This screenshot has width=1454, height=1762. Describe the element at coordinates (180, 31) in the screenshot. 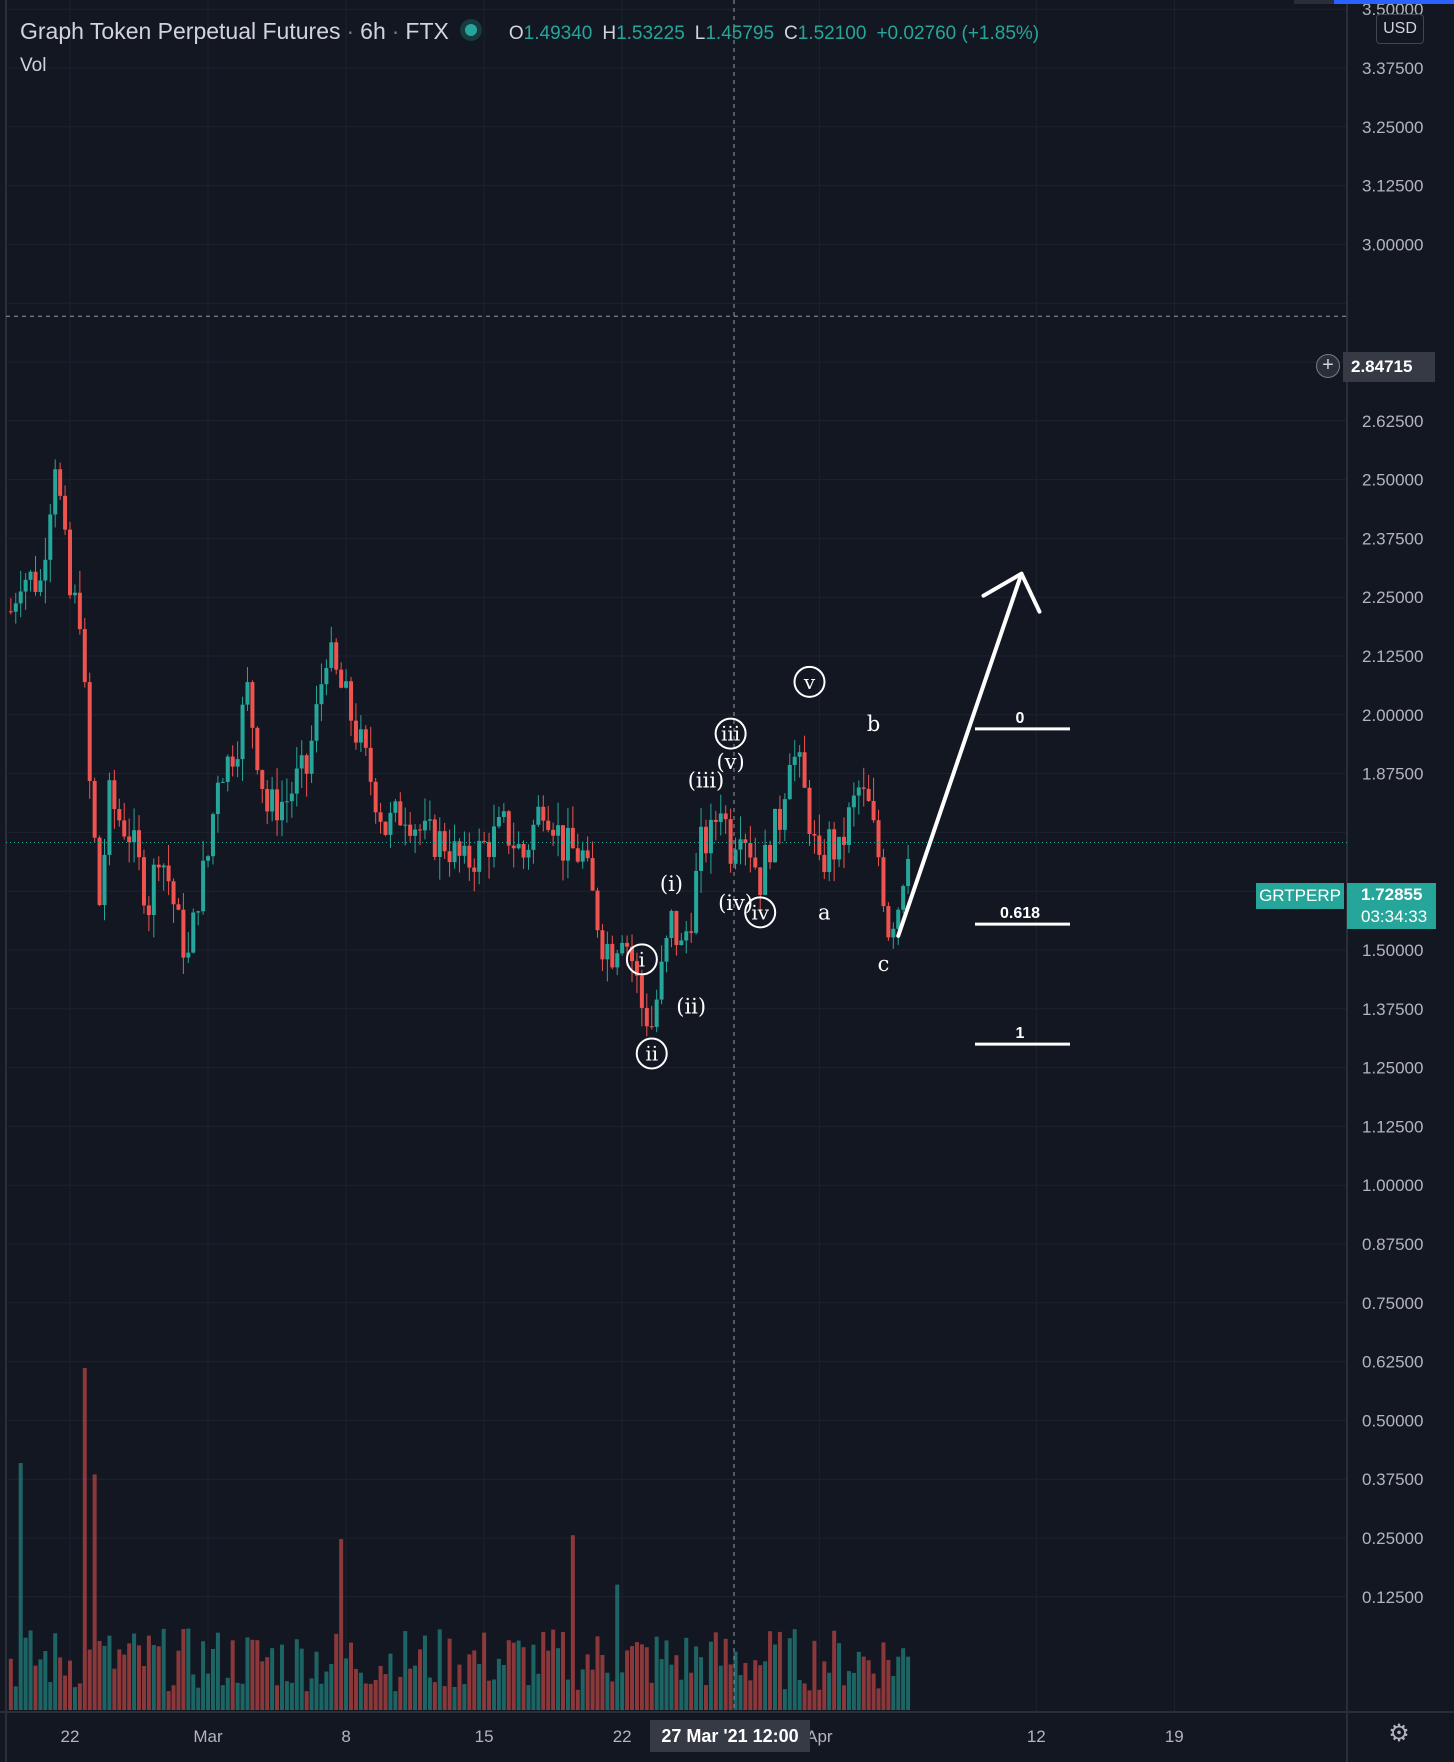

I see `symbol-title: Graph Token Perpetual Futures` at that location.